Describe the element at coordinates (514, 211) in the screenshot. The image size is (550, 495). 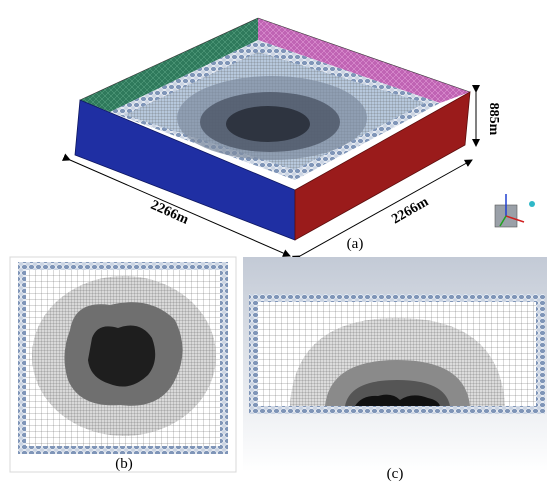
I see `axis-triad` at that location.